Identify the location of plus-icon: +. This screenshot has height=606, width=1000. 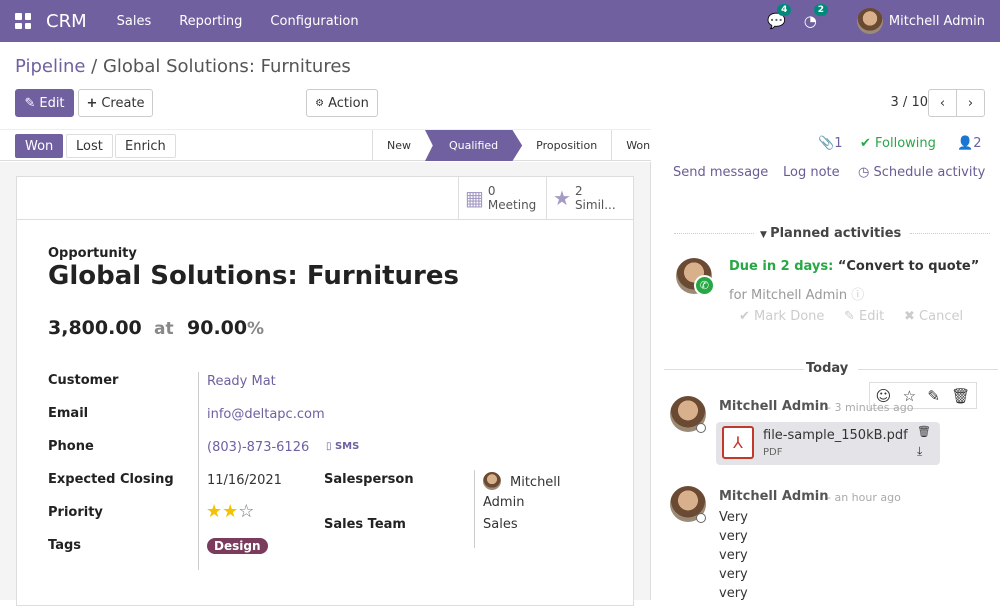
(92, 103).